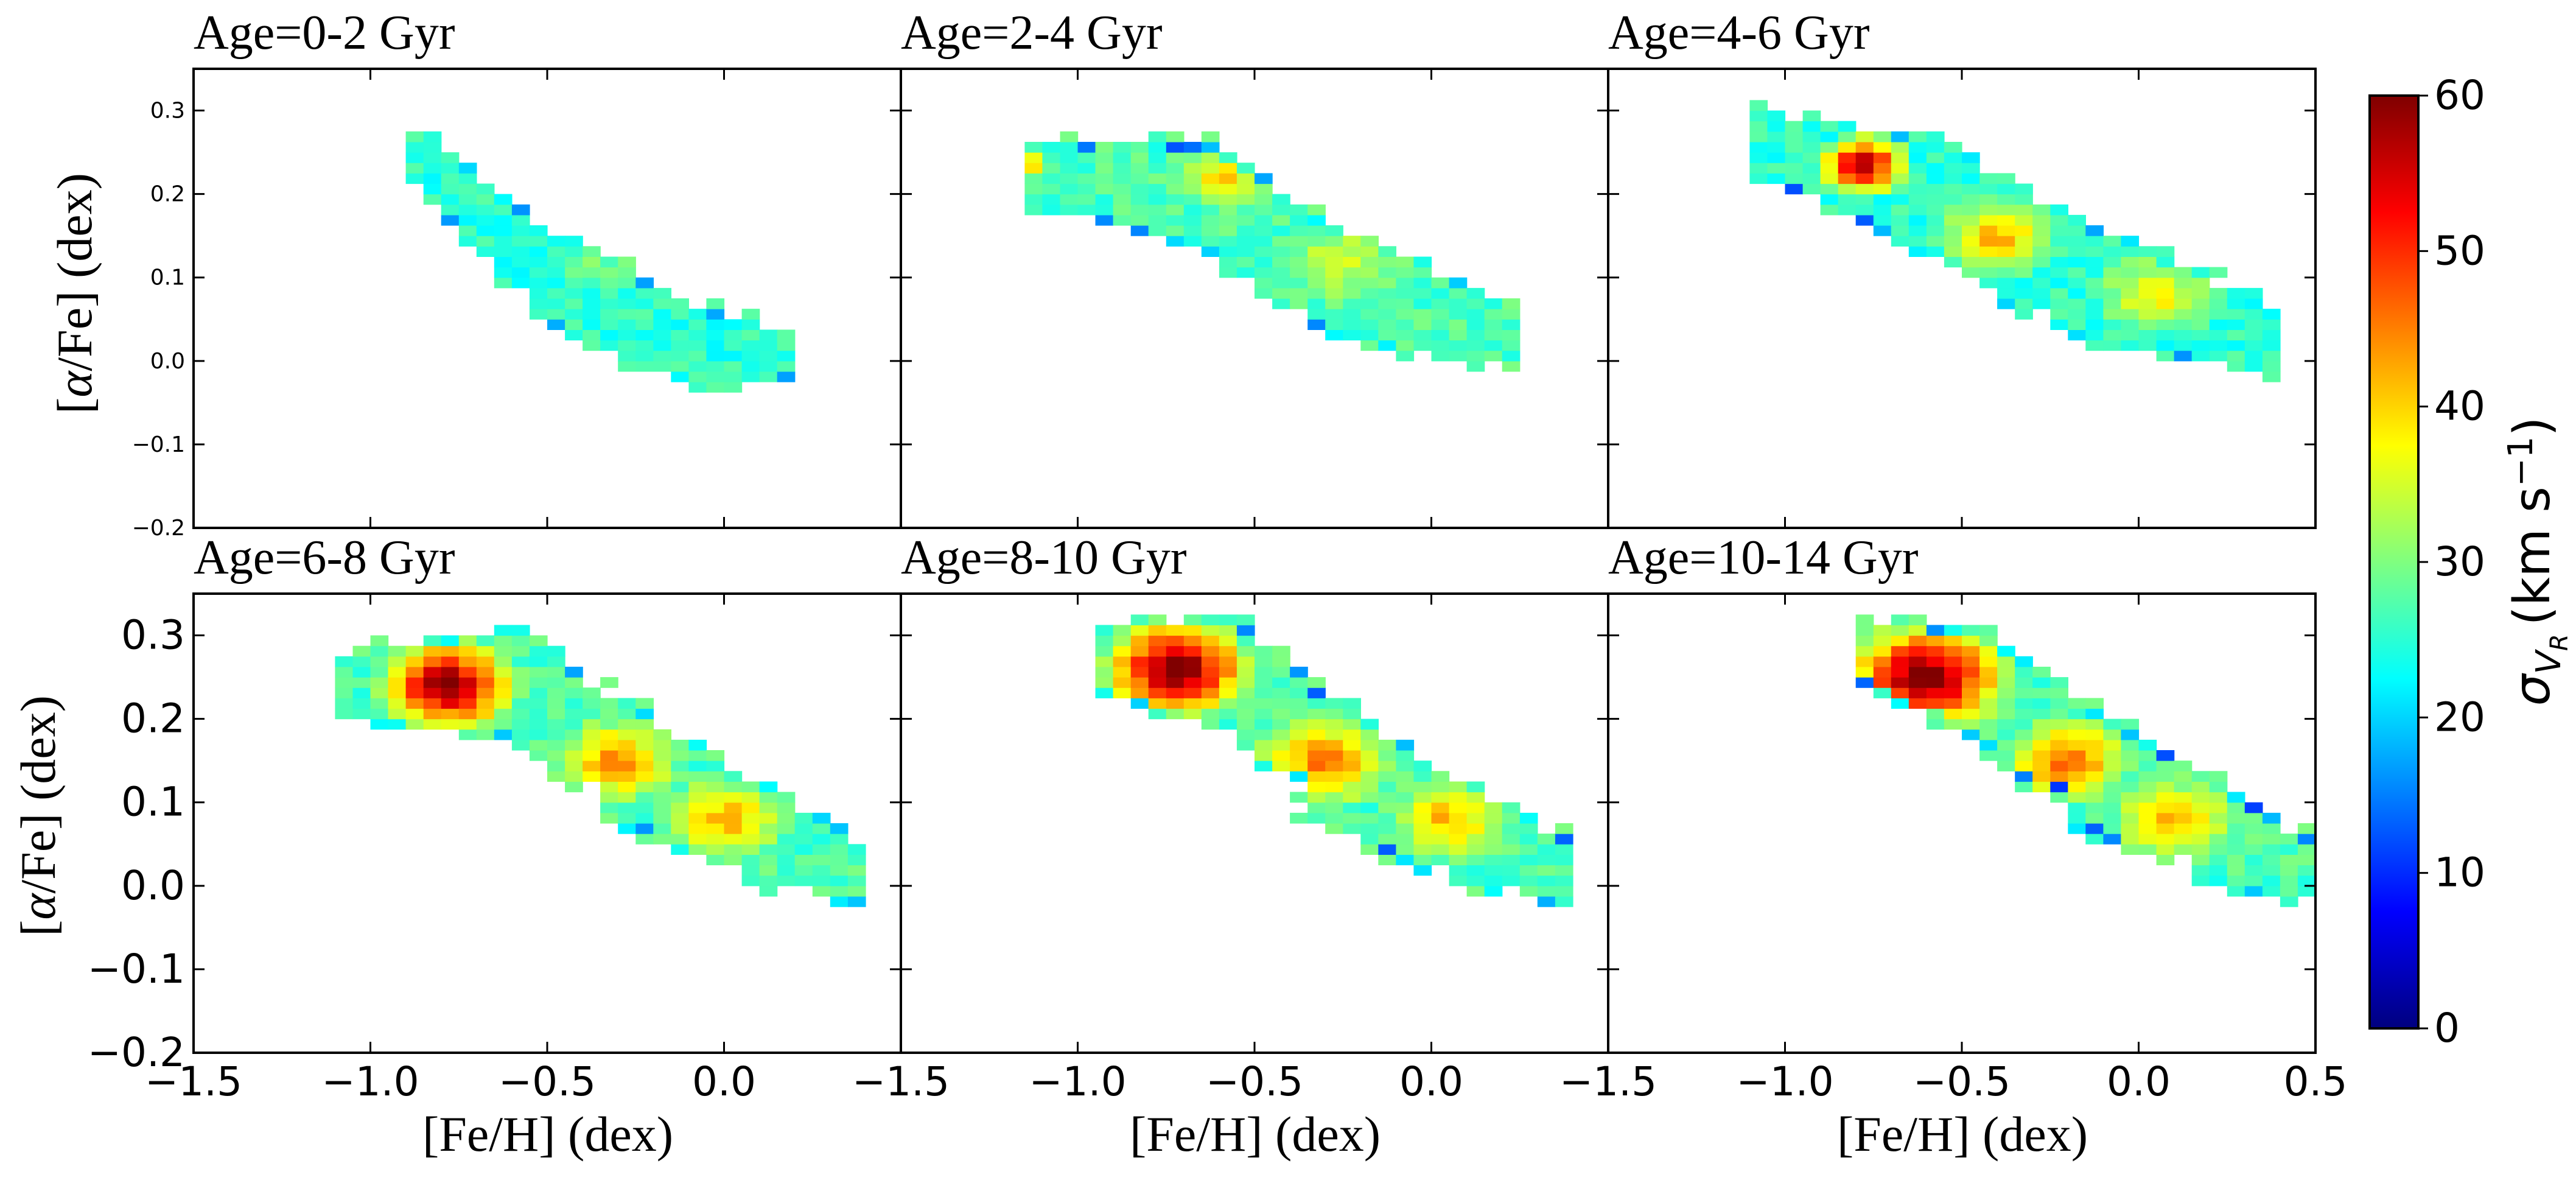 The height and width of the screenshot is (1180, 2576). What do you see at coordinates (153, 635) in the screenshot?
I see `y-tick-label: 0.3` at bounding box center [153, 635].